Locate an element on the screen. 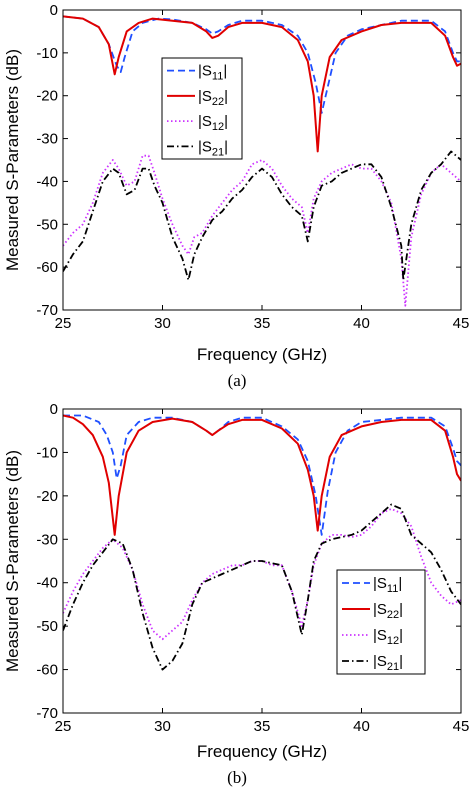 Image resolution: width=474 pixels, height=789 pixels. figure-caption: (a) is located at coordinates (237, 380).